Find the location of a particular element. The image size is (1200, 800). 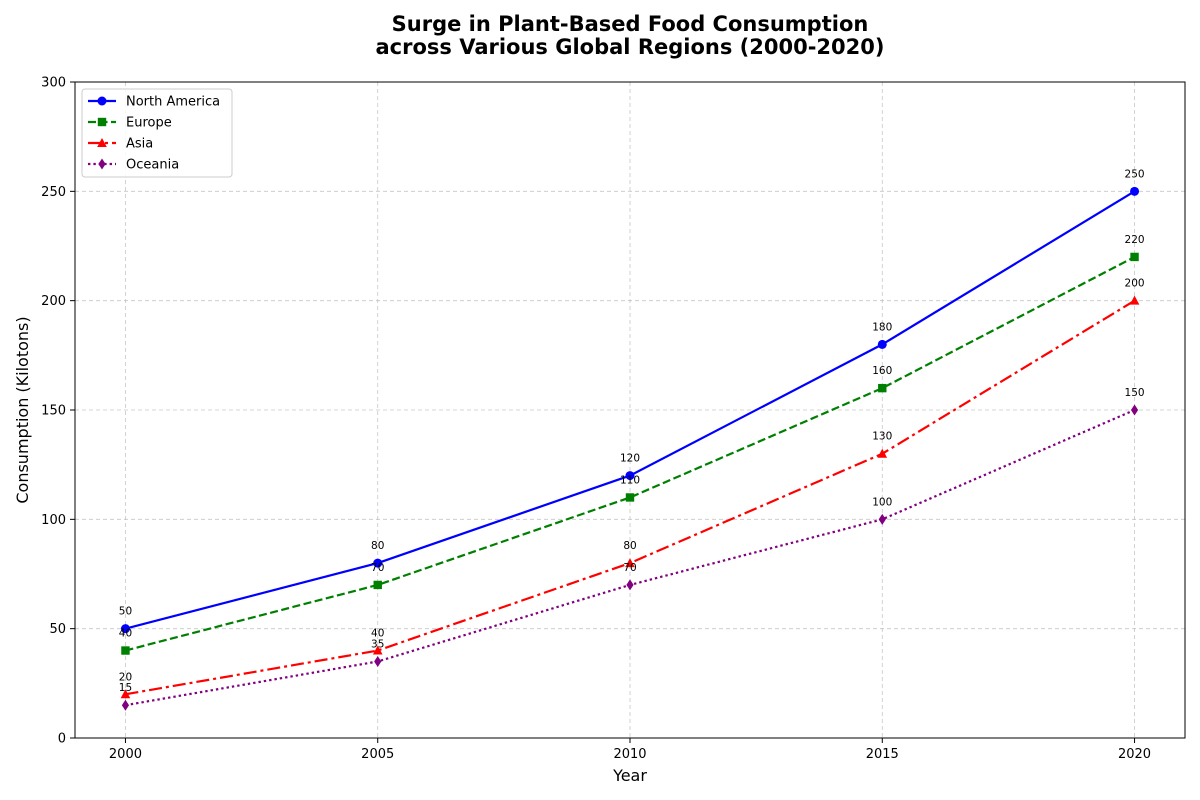

legend-item-oceania: Oceania is located at coordinates (133, 165).